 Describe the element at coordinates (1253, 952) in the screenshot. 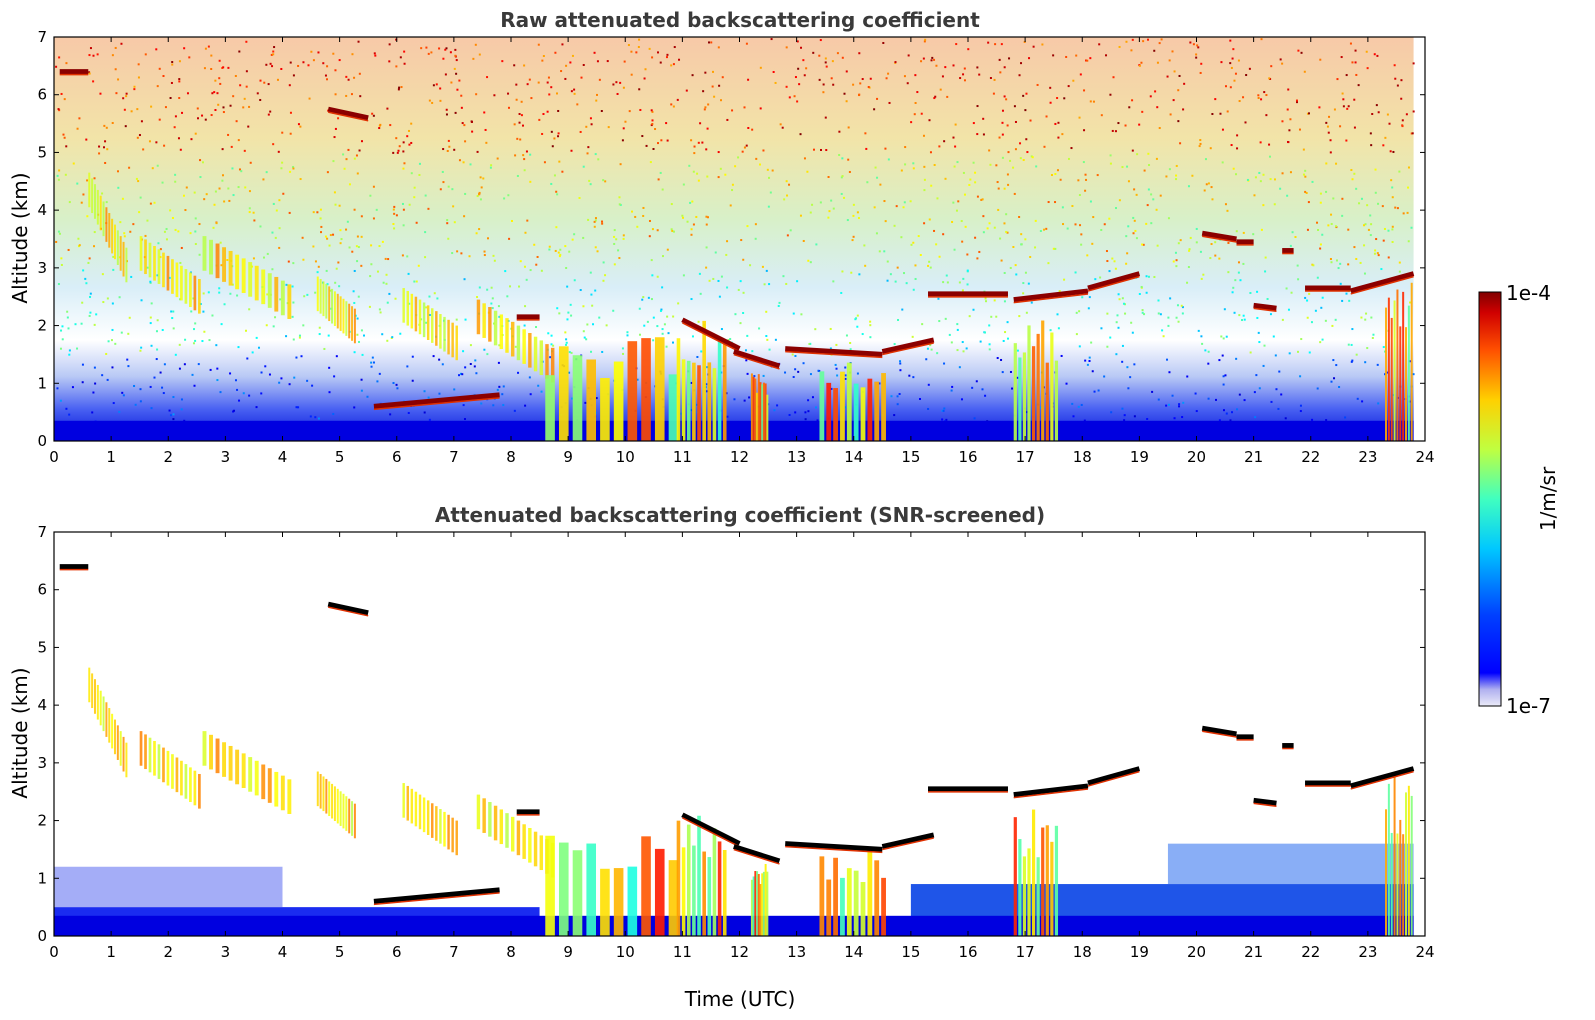

I see `x-tick-label: 21` at that location.